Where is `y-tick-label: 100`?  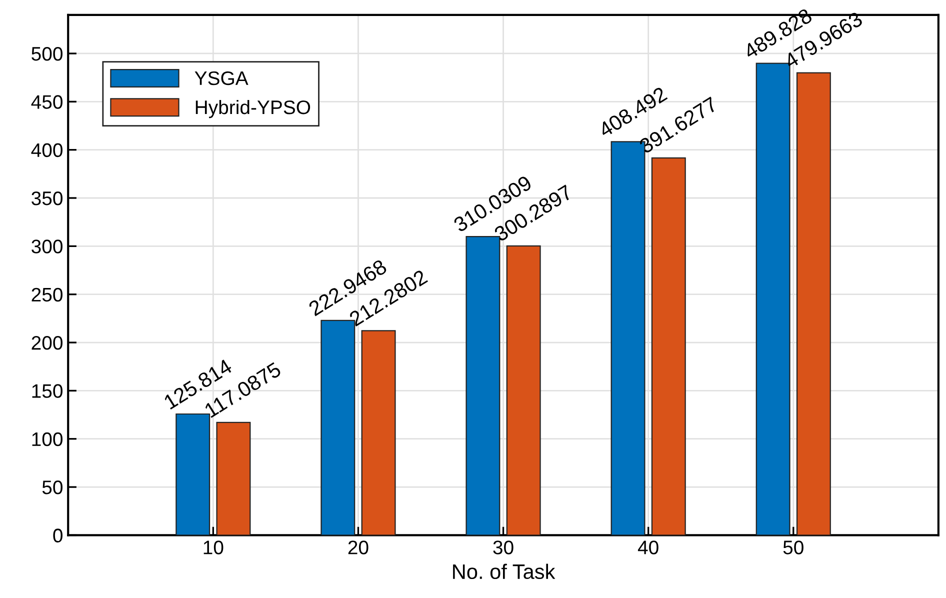
y-tick-label: 100 is located at coordinates (47, 439).